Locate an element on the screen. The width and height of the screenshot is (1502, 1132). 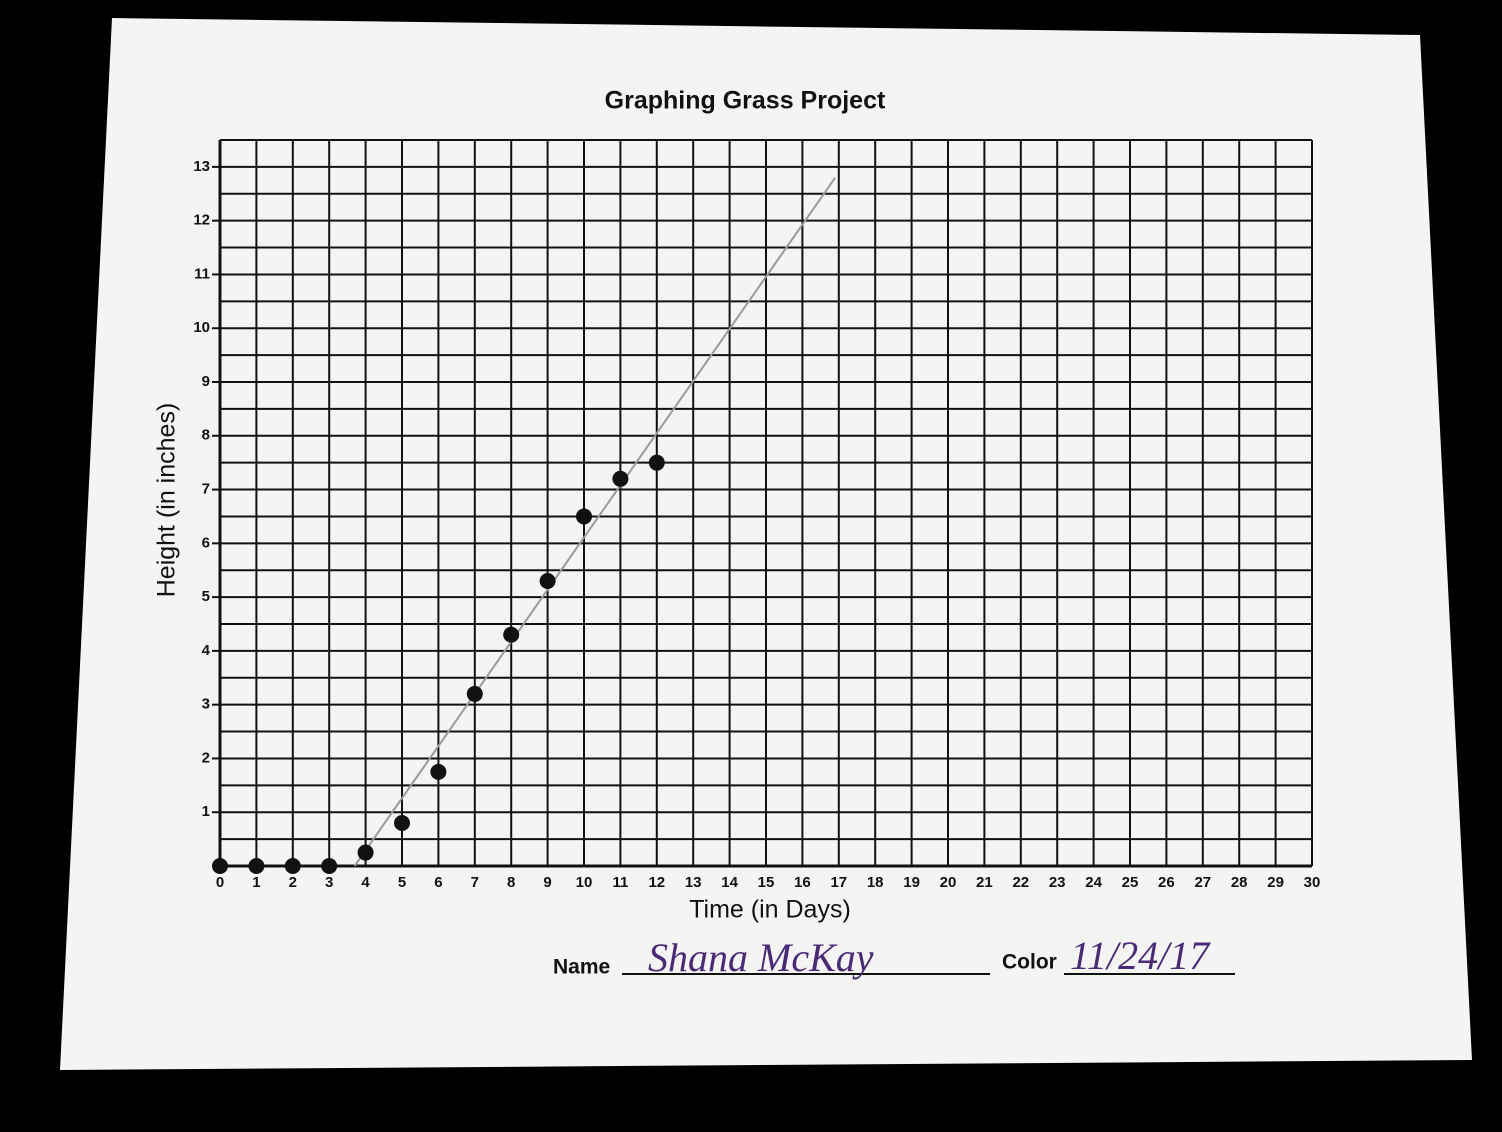
x-tick-label: 27 is located at coordinates (1202, 882).